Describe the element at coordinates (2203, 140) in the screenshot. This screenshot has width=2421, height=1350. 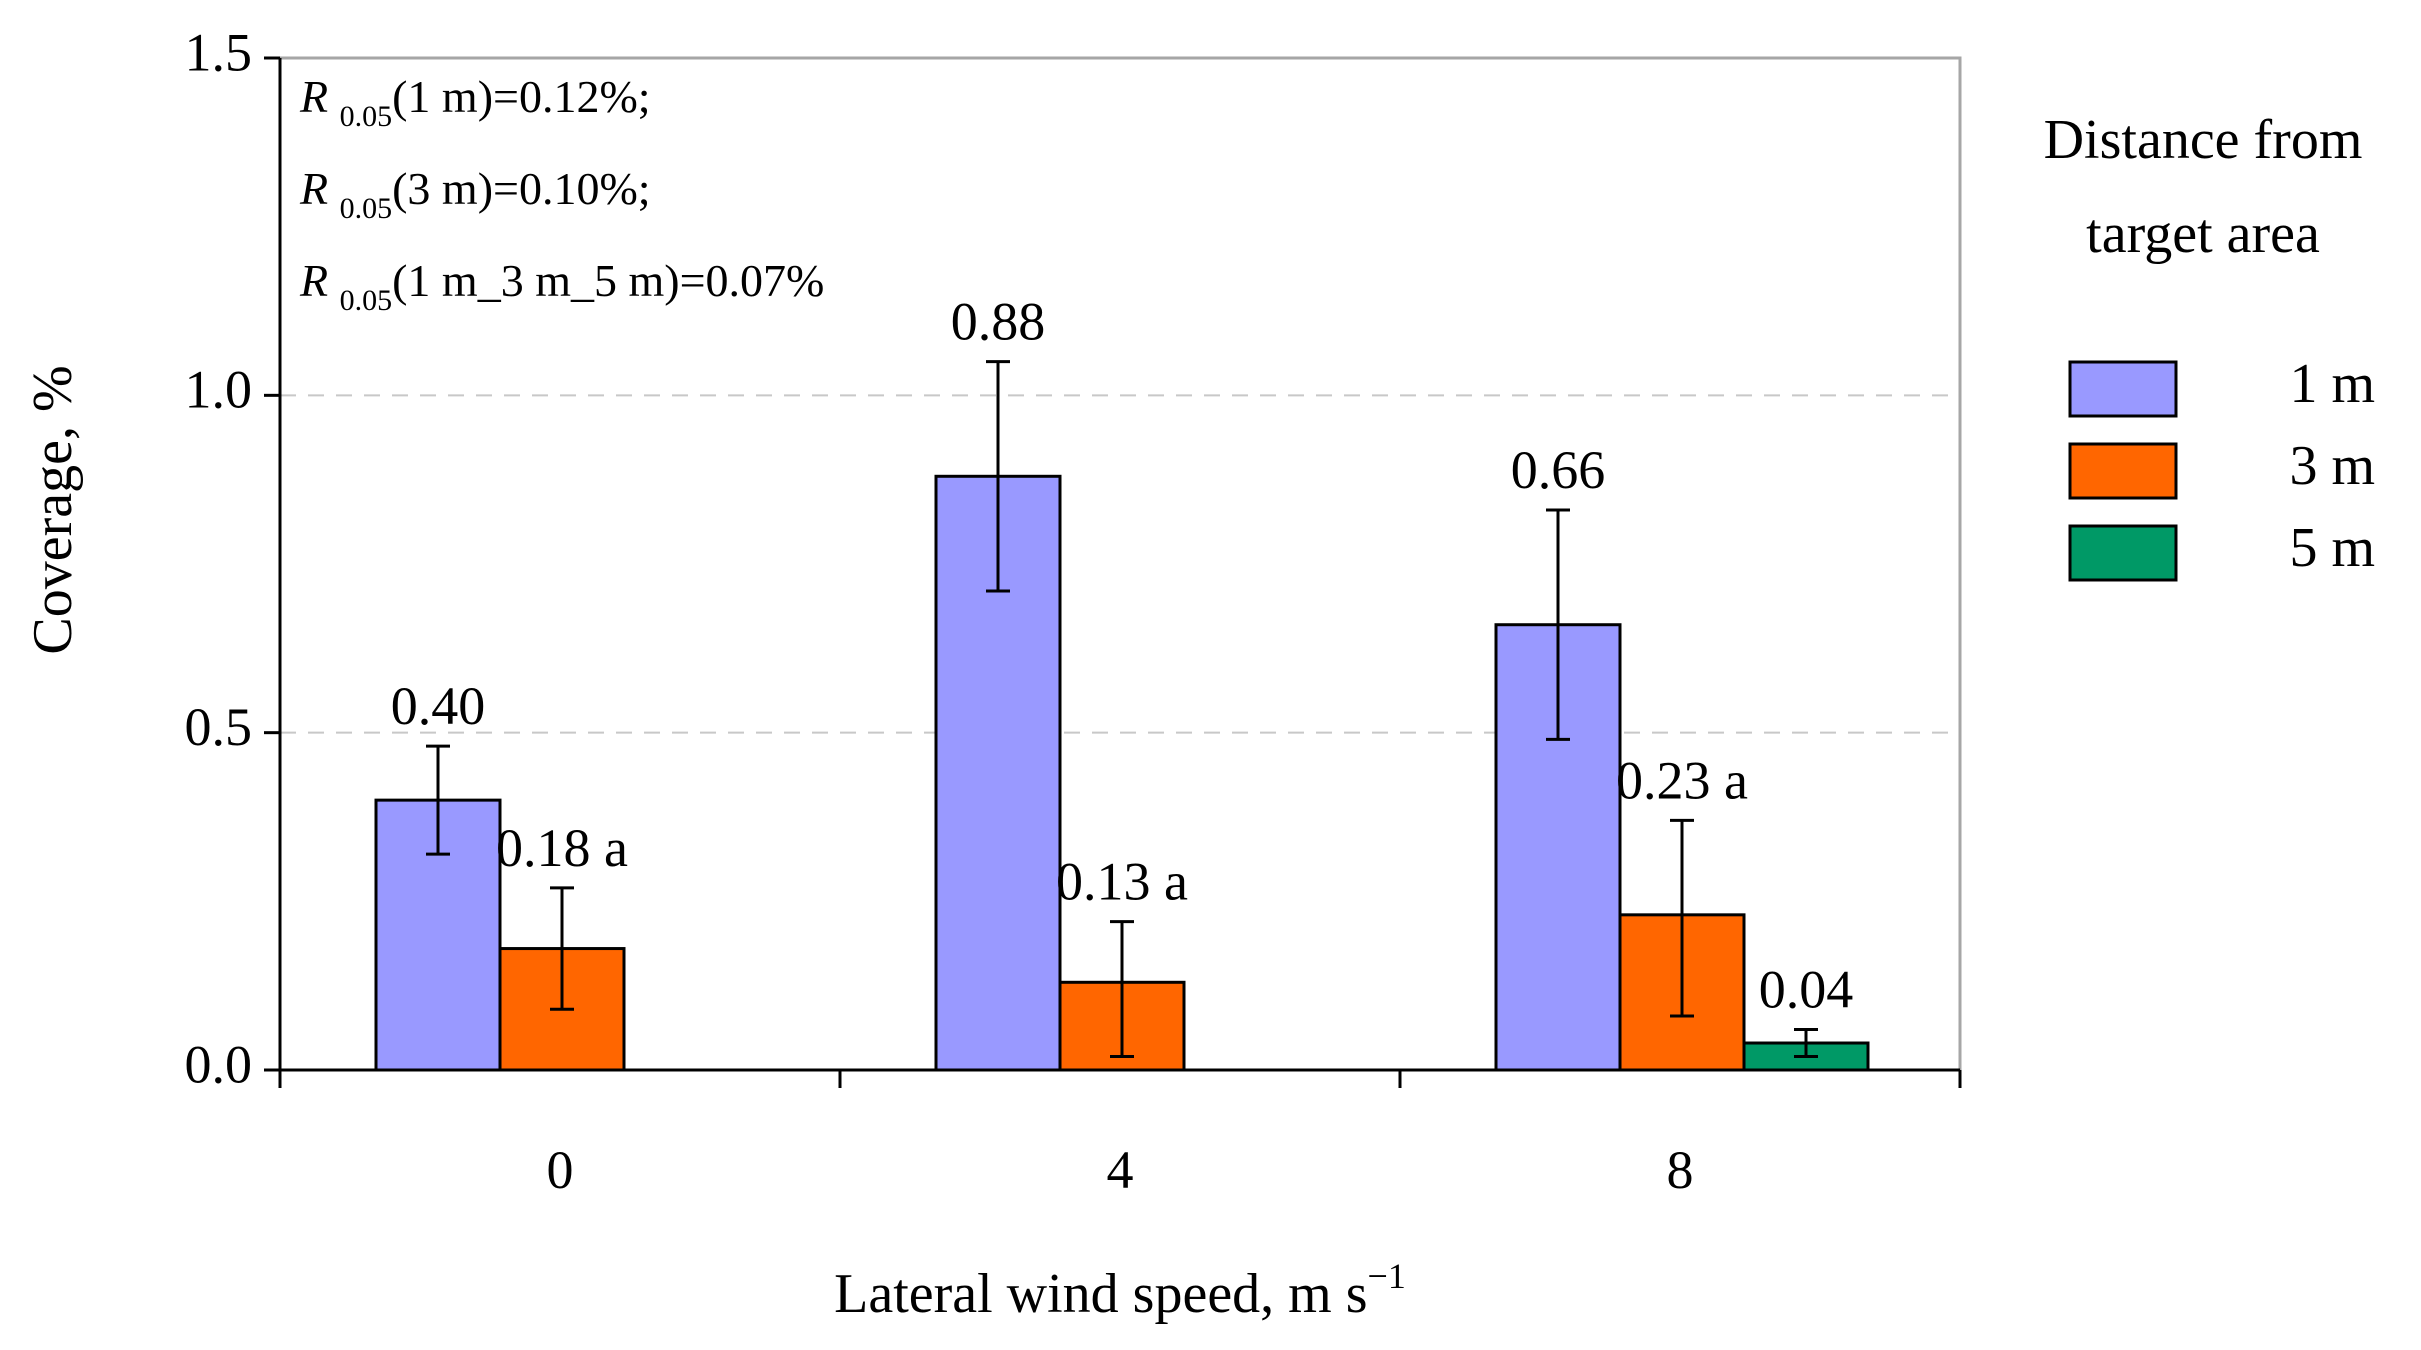
I see `legend-title-line-1: Distance from` at that location.